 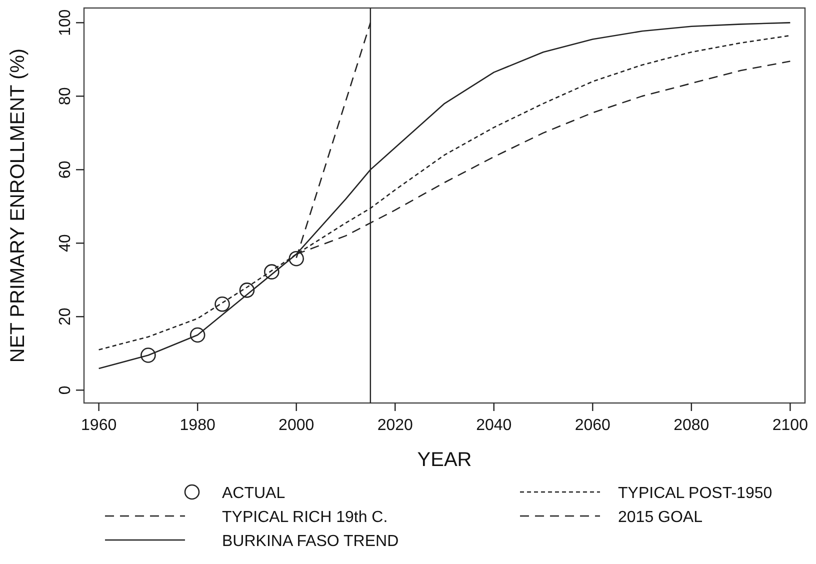 What do you see at coordinates (65, 243) in the screenshot?
I see `y-tick-label: 40` at bounding box center [65, 243].